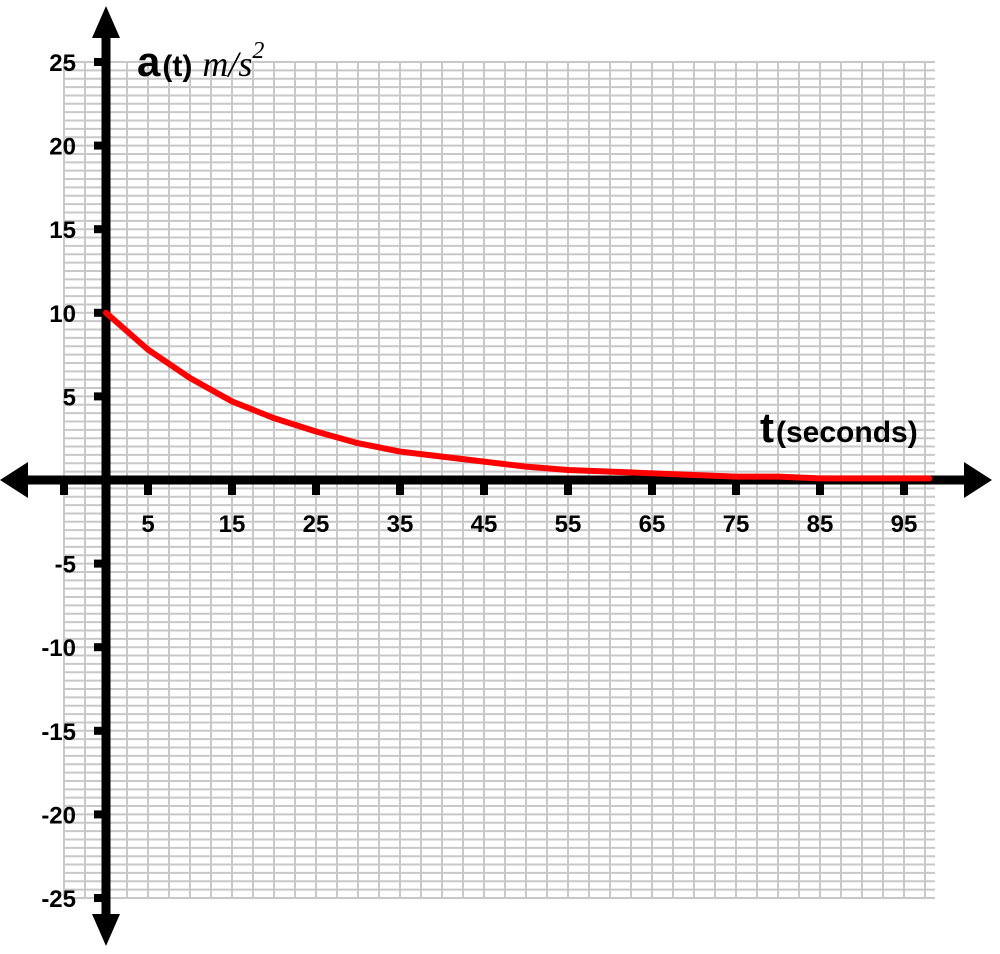  I want to click on y-tick-label: -20, so click(58, 815).